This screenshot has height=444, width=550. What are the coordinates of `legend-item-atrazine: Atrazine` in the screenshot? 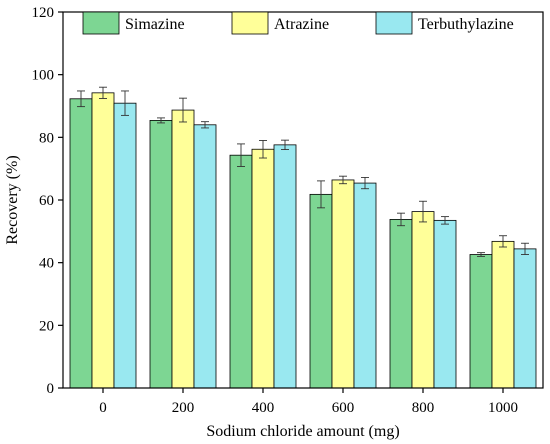 It's located at (280, 23).